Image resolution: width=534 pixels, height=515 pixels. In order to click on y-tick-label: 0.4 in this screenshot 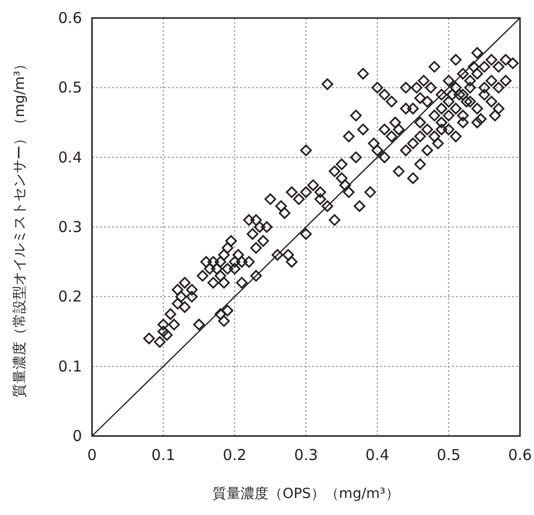, I will do `click(70, 157)`.